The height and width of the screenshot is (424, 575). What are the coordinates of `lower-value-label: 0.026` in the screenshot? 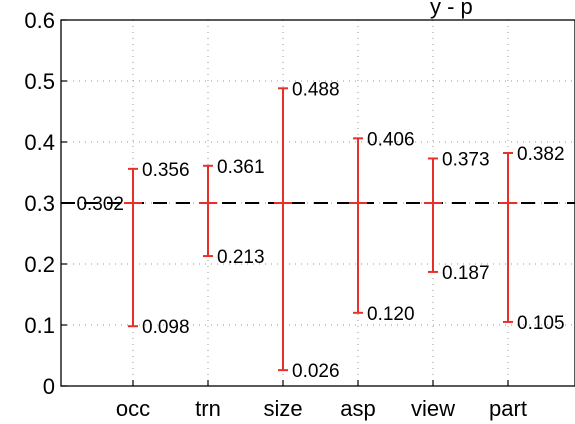 It's located at (316, 371).